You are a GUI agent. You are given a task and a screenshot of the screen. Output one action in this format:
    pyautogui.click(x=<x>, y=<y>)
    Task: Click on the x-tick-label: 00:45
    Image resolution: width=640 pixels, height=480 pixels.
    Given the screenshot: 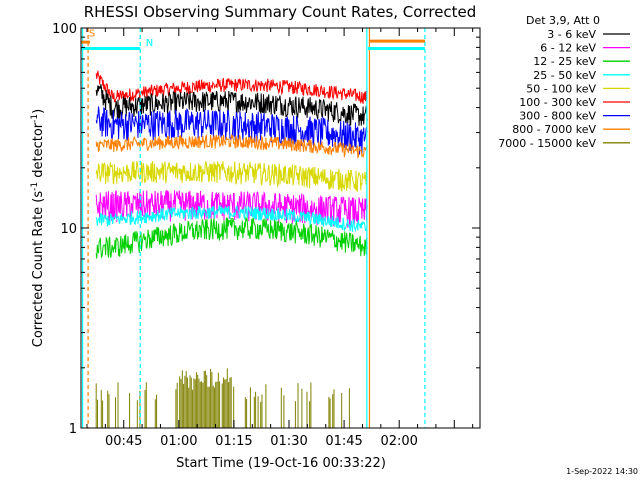 What is the action you would take?
    pyautogui.click(x=123, y=441)
    